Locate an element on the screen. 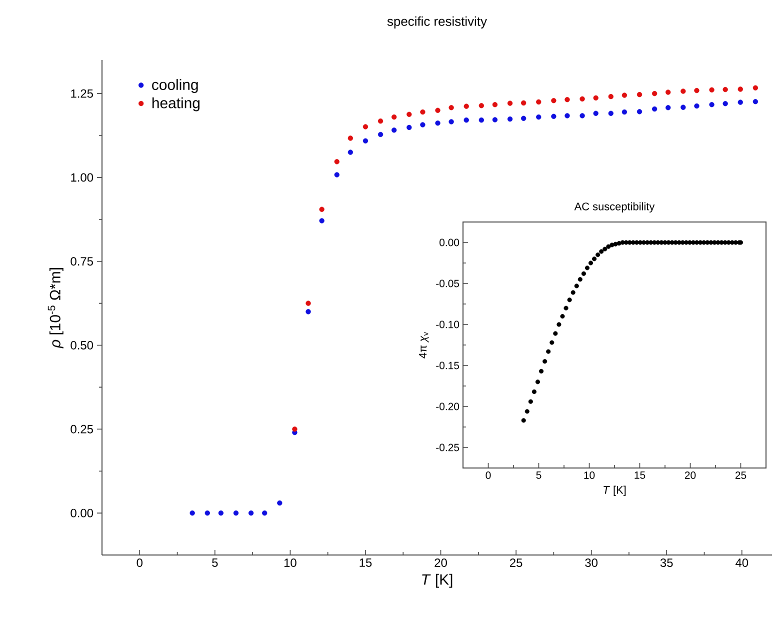 The image size is (777, 629). y-axis-title: 4π χ$_{v}$ is located at coordinates (424, 345).